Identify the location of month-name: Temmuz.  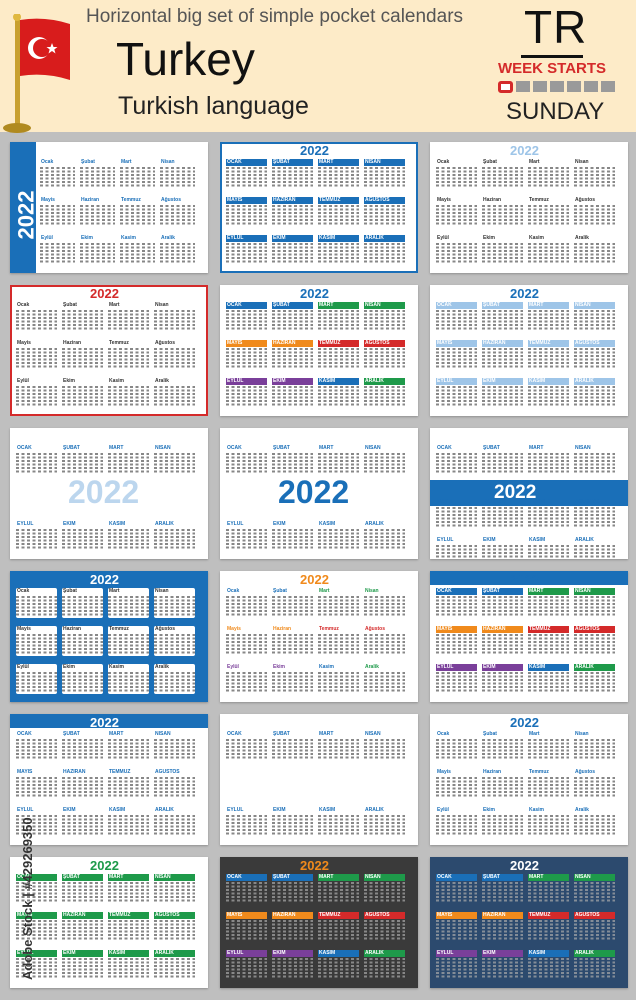
(539, 200).